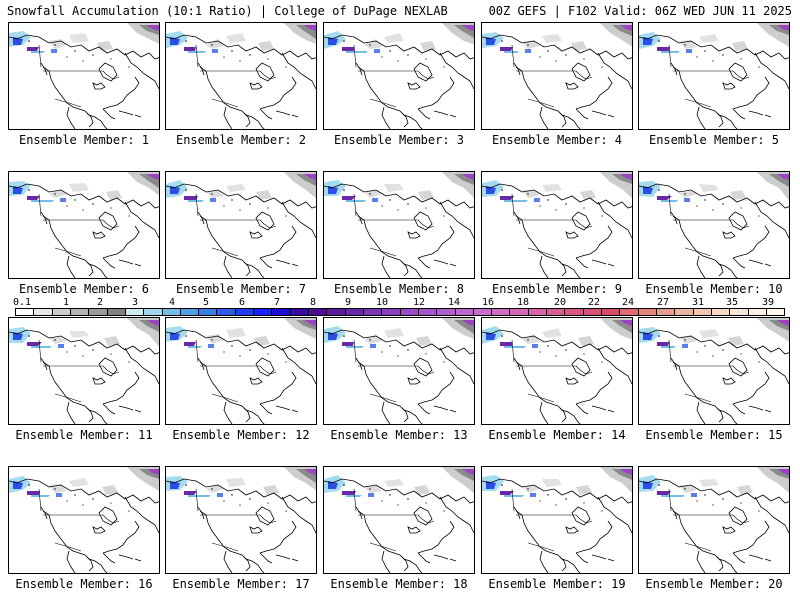 The image size is (800, 600). Describe the element at coordinates (419, 302) in the screenshot. I see `colorbar-tick-label: 12` at that location.